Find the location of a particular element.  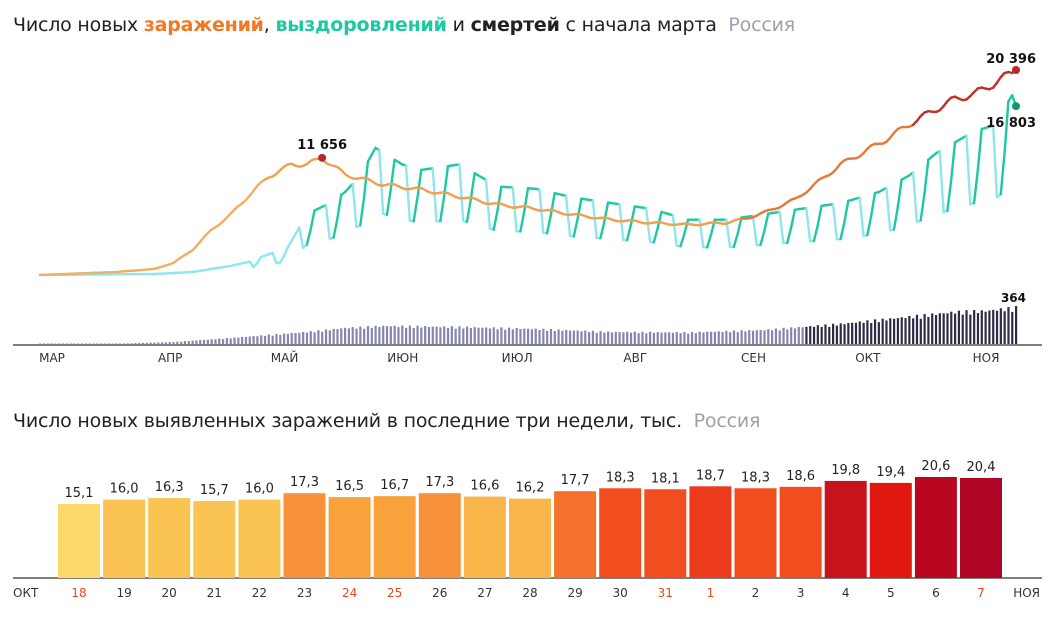

month-label: АВГ is located at coordinates (635, 358).